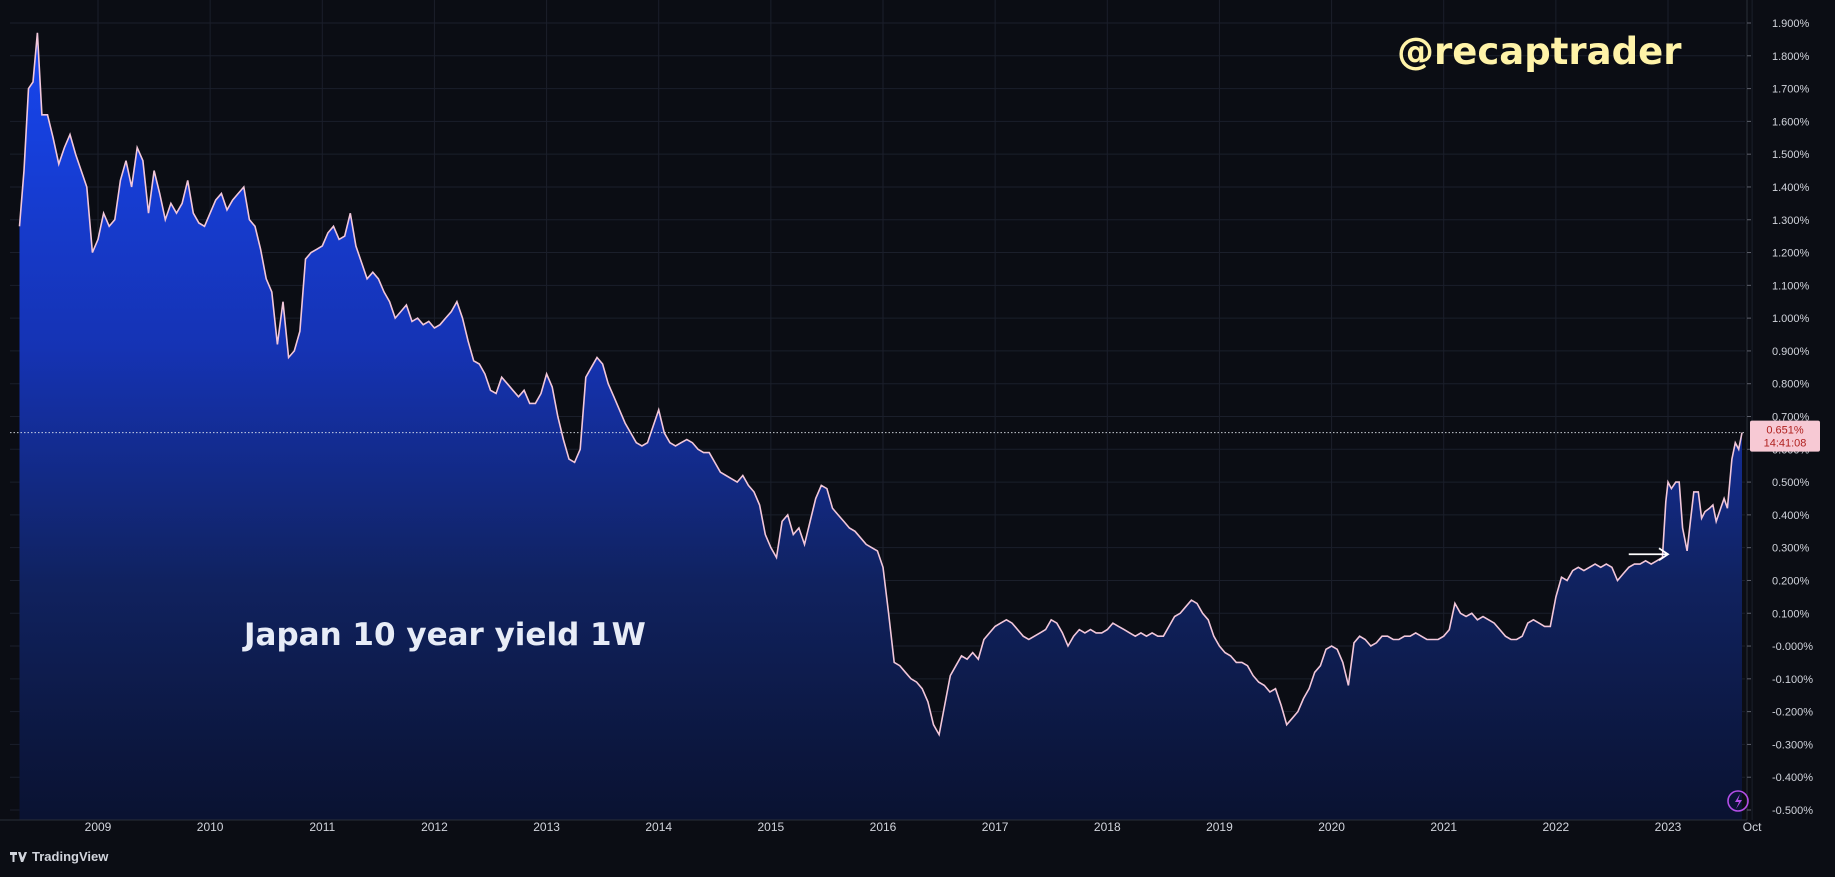  Describe the element at coordinates (1752, 827) in the screenshot. I see `x-tick-label: Oct` at that location.